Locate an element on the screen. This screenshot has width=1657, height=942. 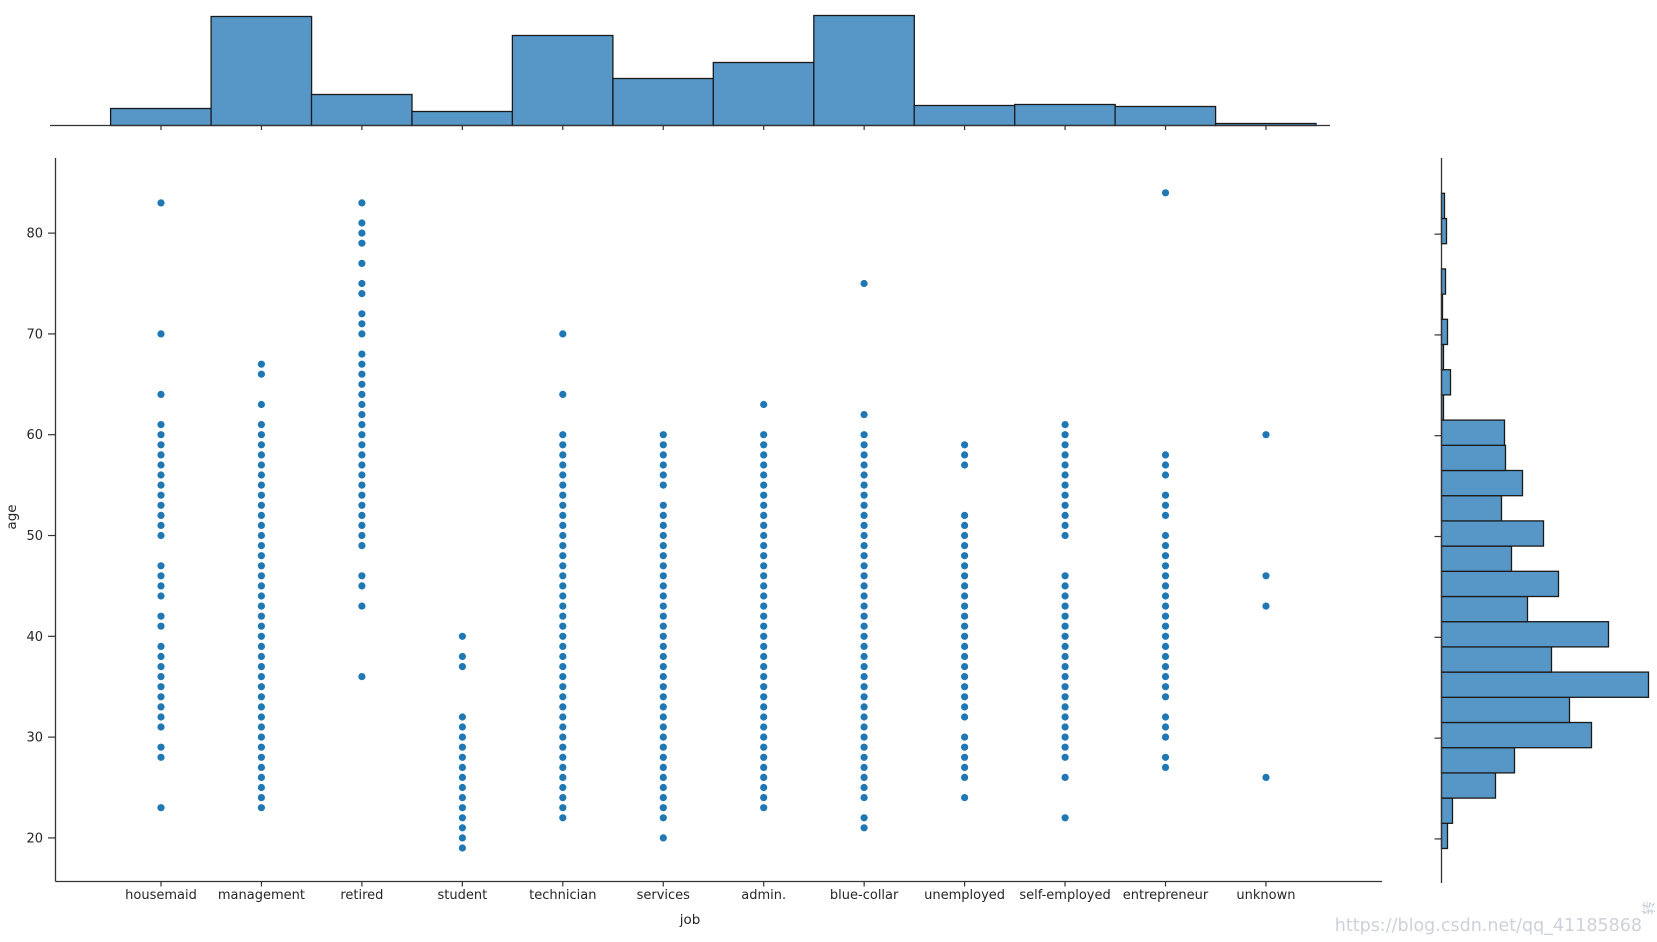
y-tick-label: 70 is located at coordinates (34, 334).